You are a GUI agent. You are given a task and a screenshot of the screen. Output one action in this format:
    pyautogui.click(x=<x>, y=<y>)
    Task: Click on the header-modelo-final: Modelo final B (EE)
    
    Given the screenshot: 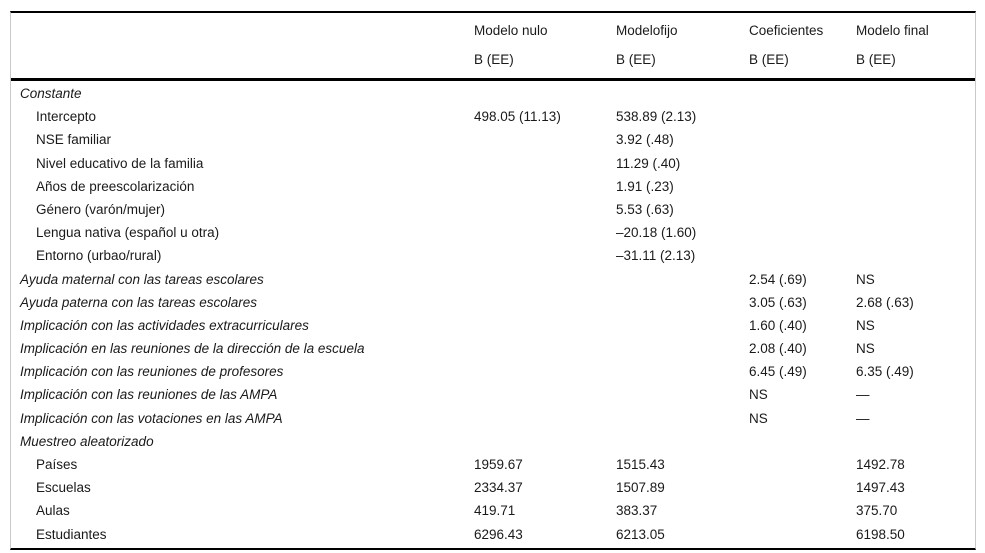 What is the action you would take?
    pyautogui.click(x=914, y=45)
    